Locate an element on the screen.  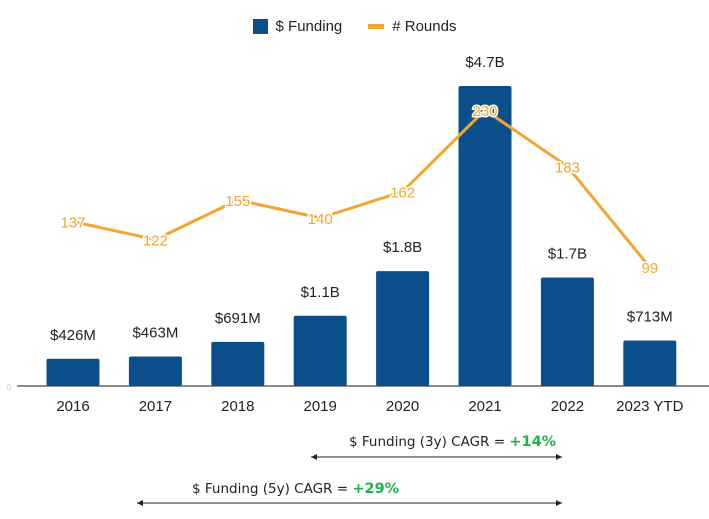
bar-value-label: $1.7B is located at coordinates (567, 253).